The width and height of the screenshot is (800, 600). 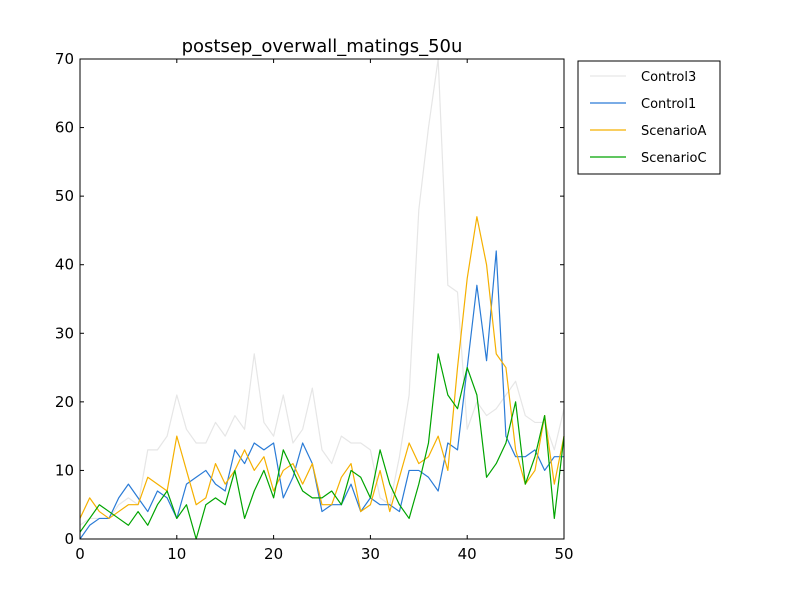 What do you see at coordinates (64, 402) in the screenshot?
I see `y-tick-label: 20` at bounding box center [64, 402].